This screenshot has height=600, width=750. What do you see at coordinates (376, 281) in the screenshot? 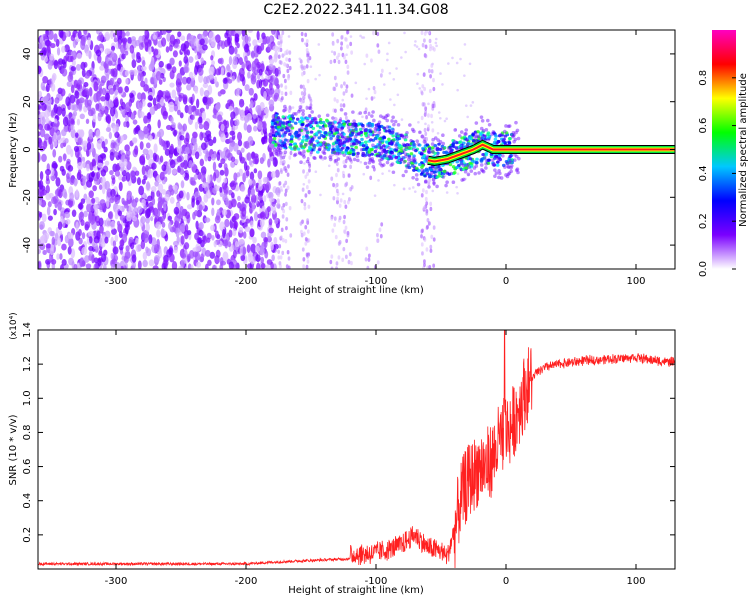
I see `x-tick-label: -100` at bounding box center [376, 281].